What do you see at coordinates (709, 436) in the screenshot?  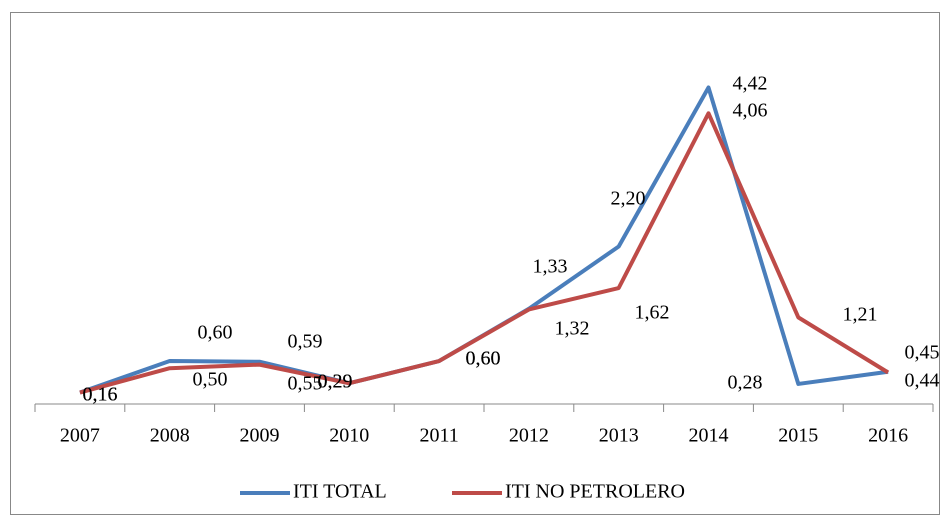 I see `x-tick-label: 2014` at bounding box center [709, 436].